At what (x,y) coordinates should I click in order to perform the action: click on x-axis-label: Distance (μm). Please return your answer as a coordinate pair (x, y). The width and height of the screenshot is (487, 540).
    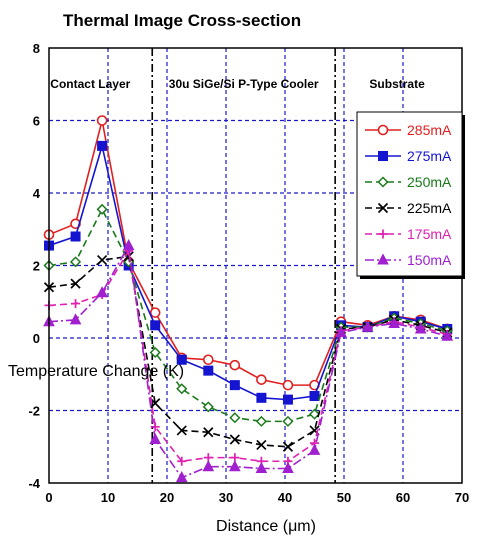
    Looking at the image, I should click on (266, 526).